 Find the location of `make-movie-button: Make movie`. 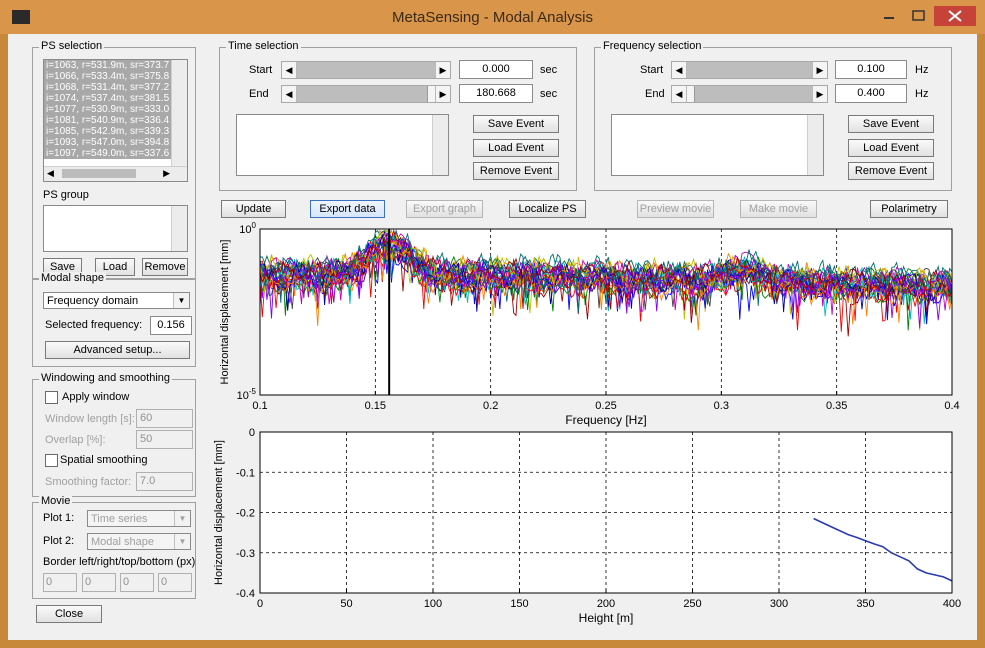

make-movie-button: Make movie is located at coordinates (778, 209).